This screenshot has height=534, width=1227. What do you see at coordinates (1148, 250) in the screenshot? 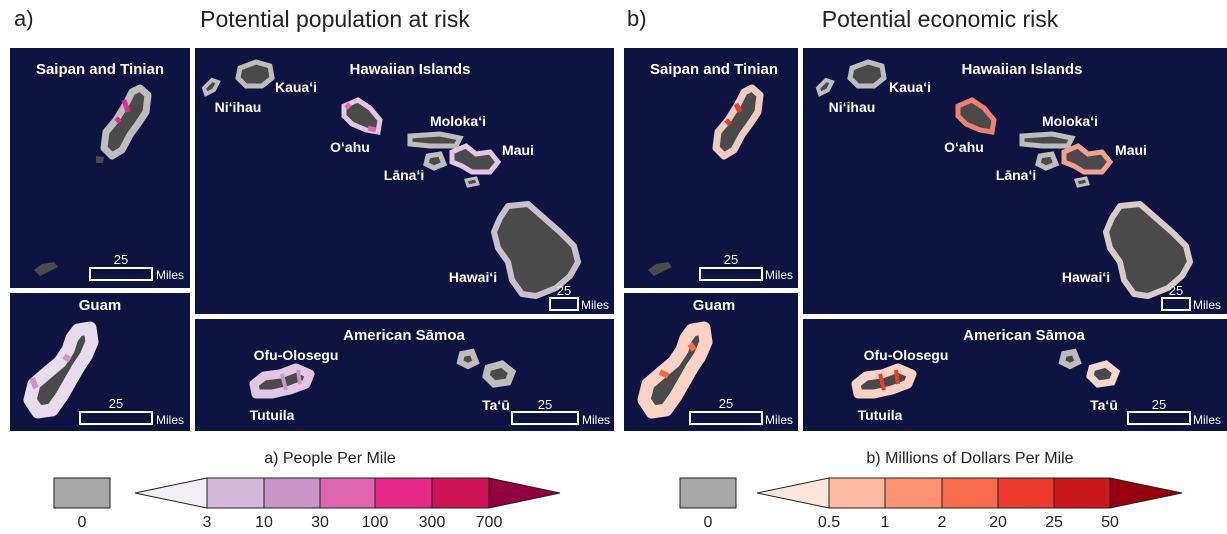
I see `hawaii-big-island-b` at bounding box center [1148, 250].